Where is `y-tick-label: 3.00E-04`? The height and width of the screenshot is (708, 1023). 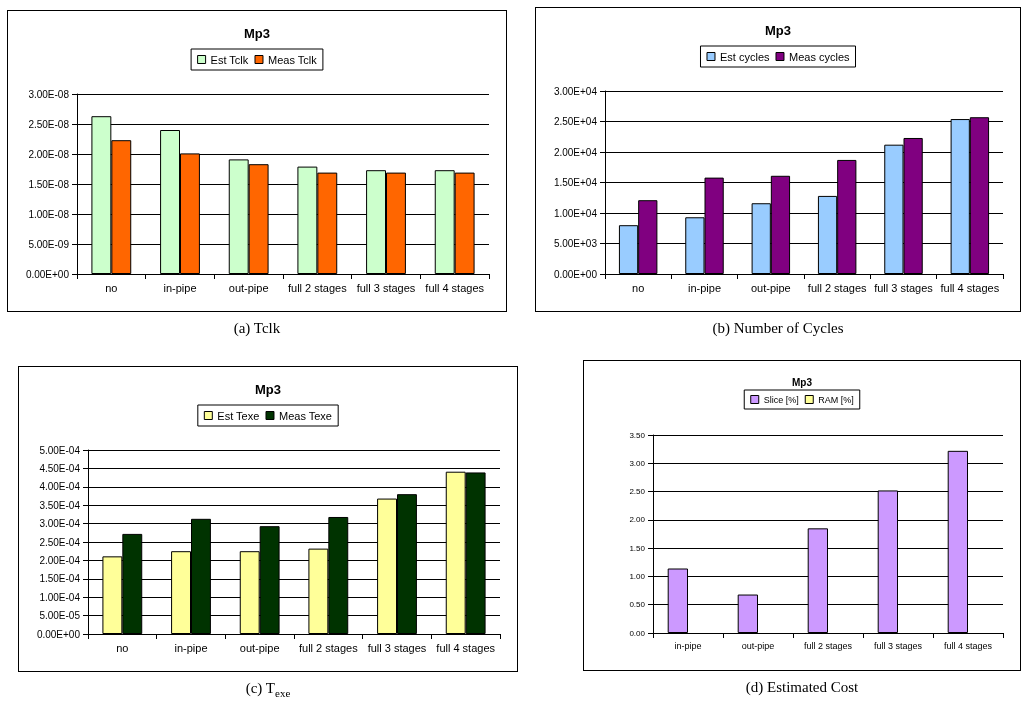
y-tick-label: 3.00E-04 is located at coordinates (60, 524).